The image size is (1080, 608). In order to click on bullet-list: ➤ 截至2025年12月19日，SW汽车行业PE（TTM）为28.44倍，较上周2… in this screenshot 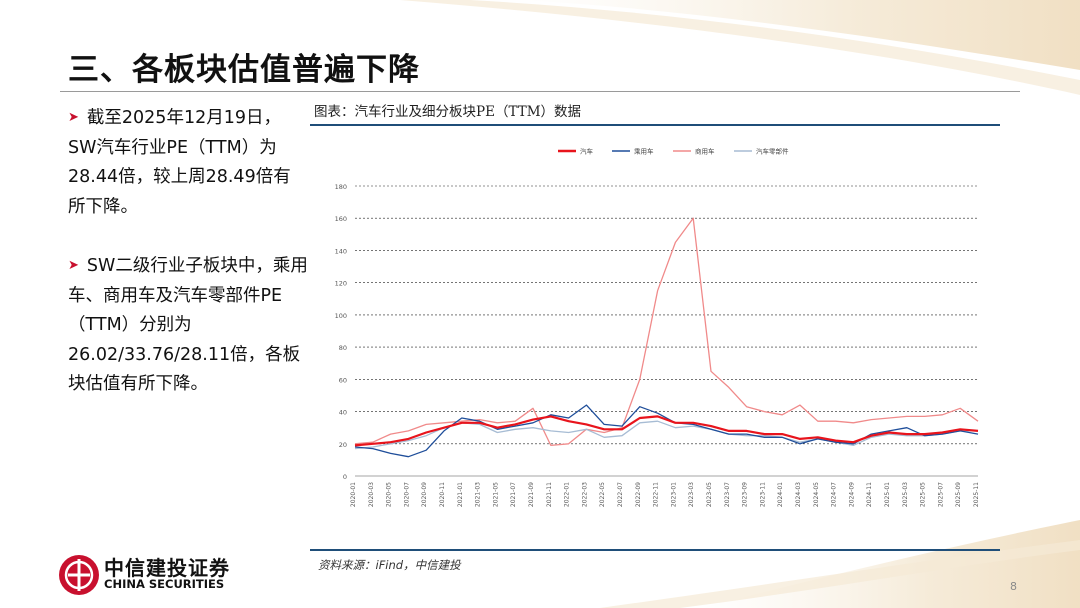, I will do `click(188, 266)`.